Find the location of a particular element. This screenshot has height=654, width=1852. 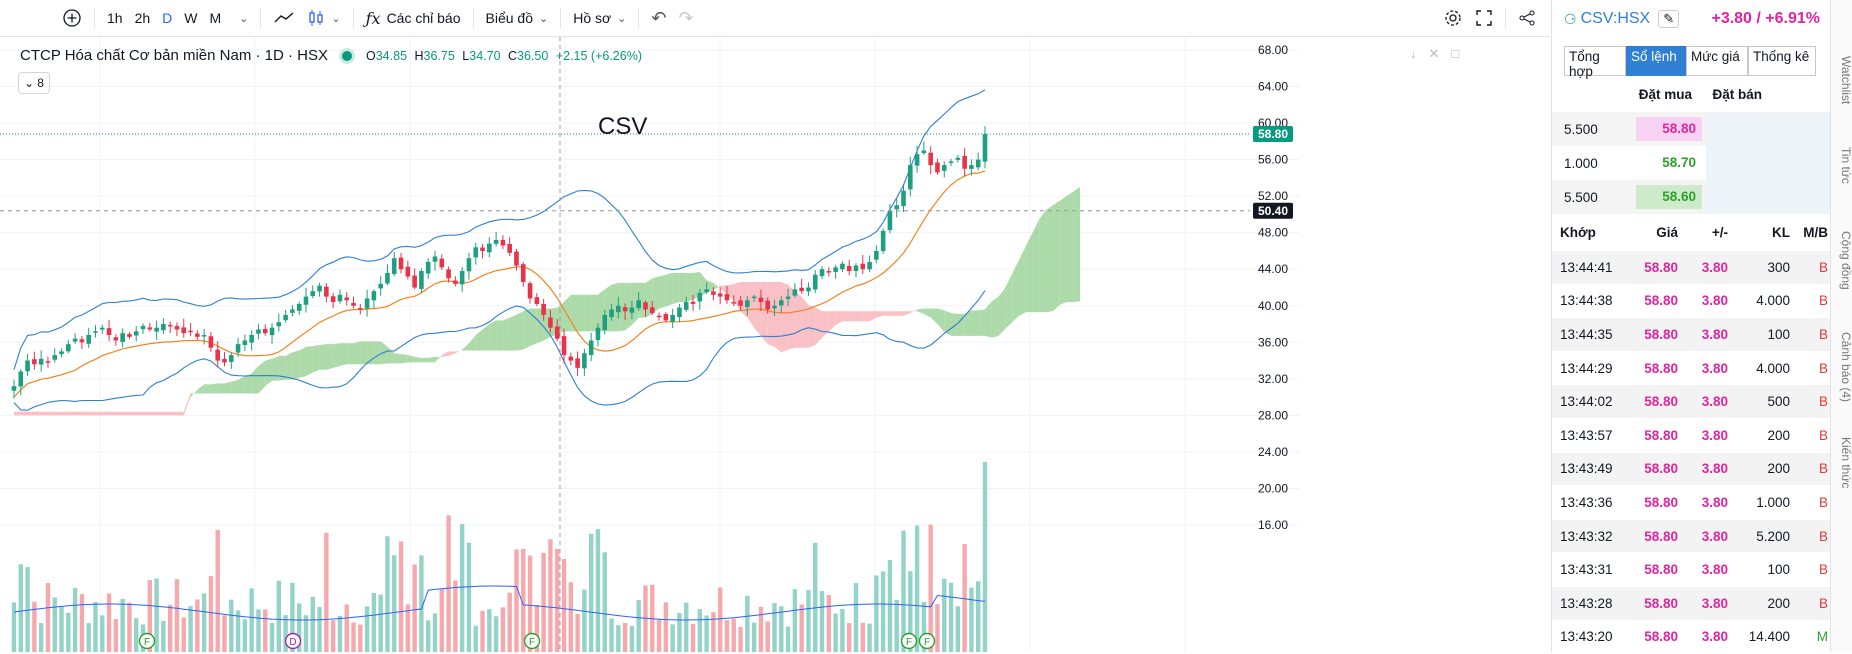

share-button is located at coordinates (1531, 18).